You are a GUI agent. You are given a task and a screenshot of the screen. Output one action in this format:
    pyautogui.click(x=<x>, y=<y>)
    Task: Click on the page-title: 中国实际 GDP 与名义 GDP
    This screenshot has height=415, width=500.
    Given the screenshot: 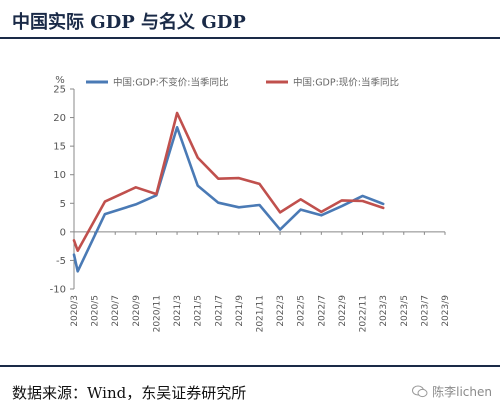 What is the action you would take?
    pyautogui.click(x=129, y=22)
    